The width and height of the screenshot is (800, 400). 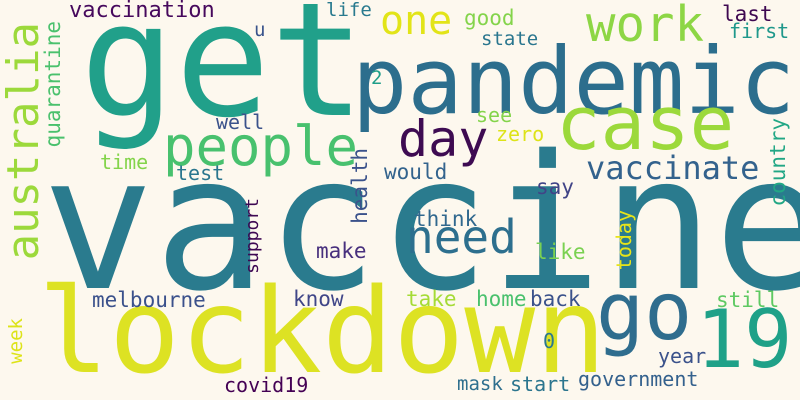 What do you see at coordinates (53, 84) in the screenshot?
I see `word-quarantine: quarantine` at bounding box center [53, 84].